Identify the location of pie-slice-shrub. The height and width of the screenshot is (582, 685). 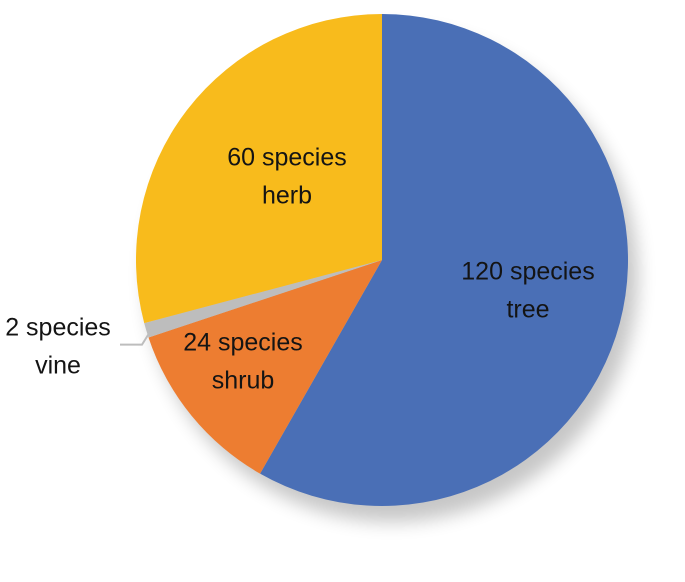
(265, 367).